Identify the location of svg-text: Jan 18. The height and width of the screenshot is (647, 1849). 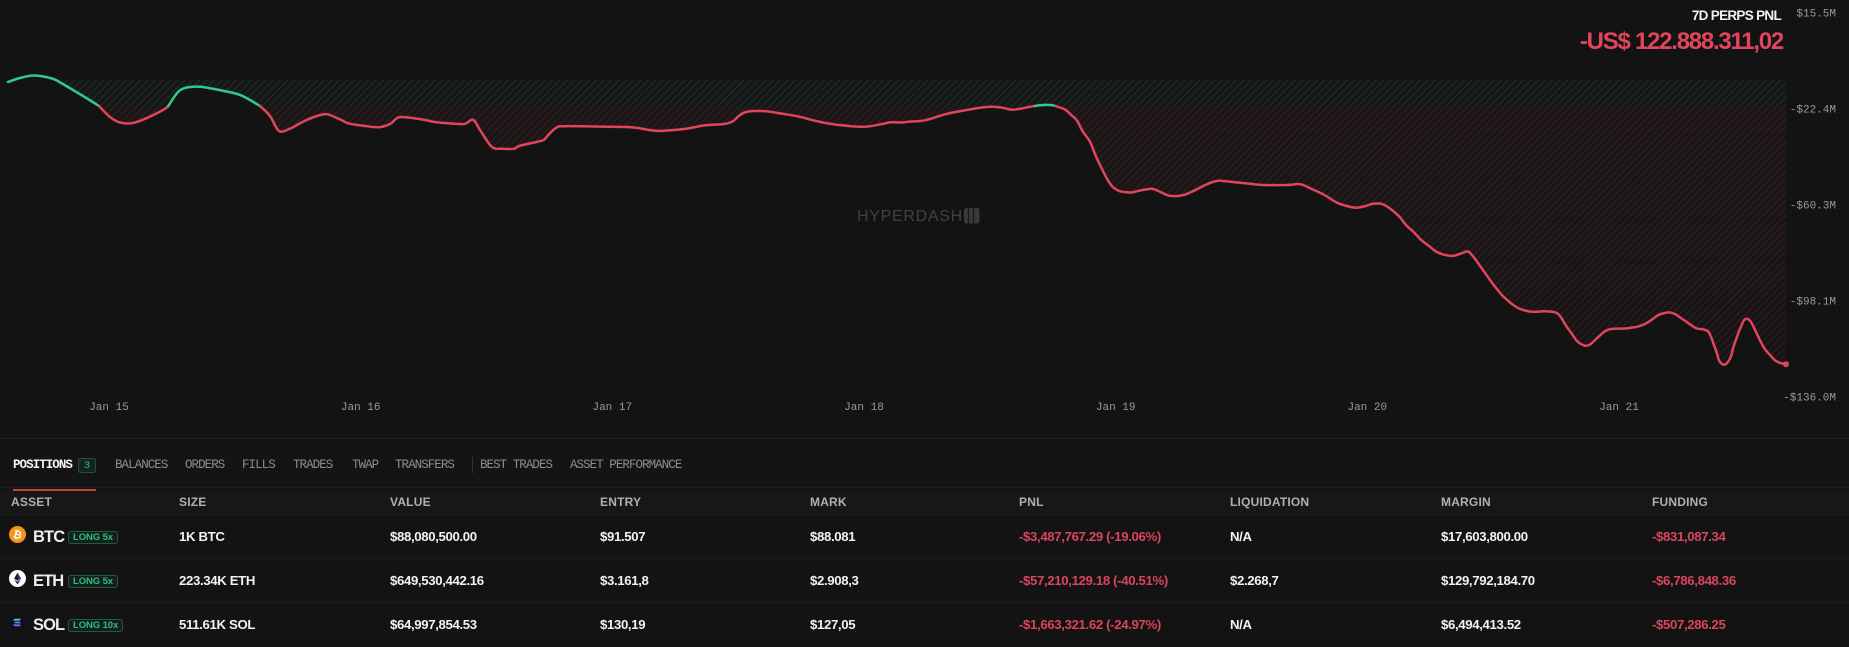
(864, 408).